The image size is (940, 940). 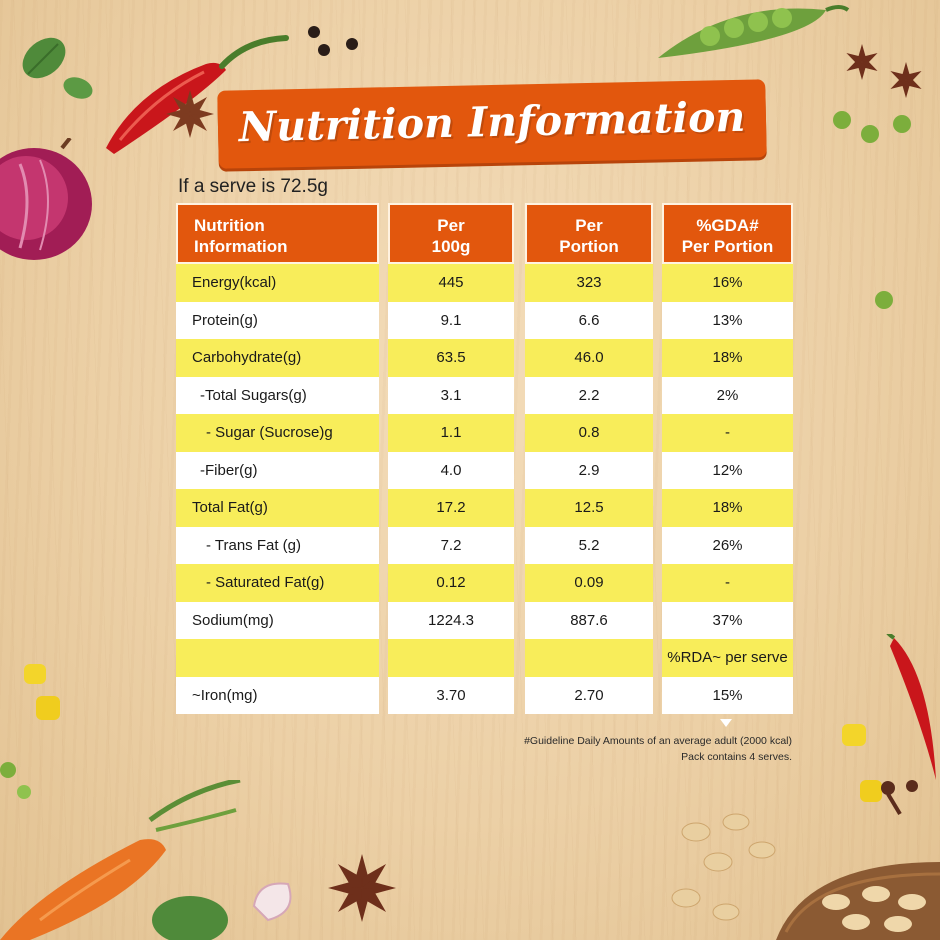 I want to click on table-cell-per100: 9.1, so click(x=451, y=320).